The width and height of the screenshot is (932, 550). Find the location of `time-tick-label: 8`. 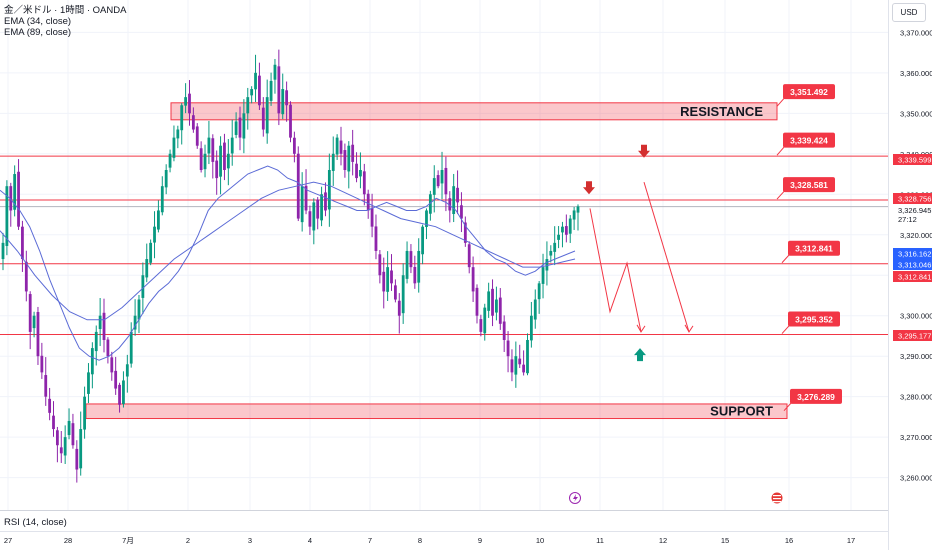

time-tick-label: 8 is located at coordinates (420, 540).